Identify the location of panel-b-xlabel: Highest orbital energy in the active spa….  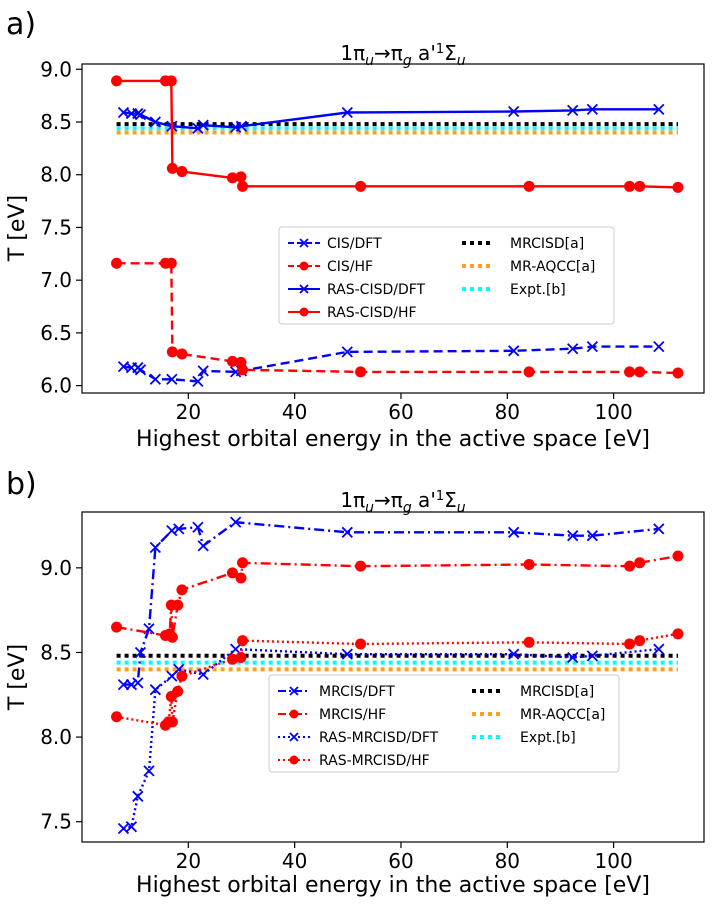
(393, 885).